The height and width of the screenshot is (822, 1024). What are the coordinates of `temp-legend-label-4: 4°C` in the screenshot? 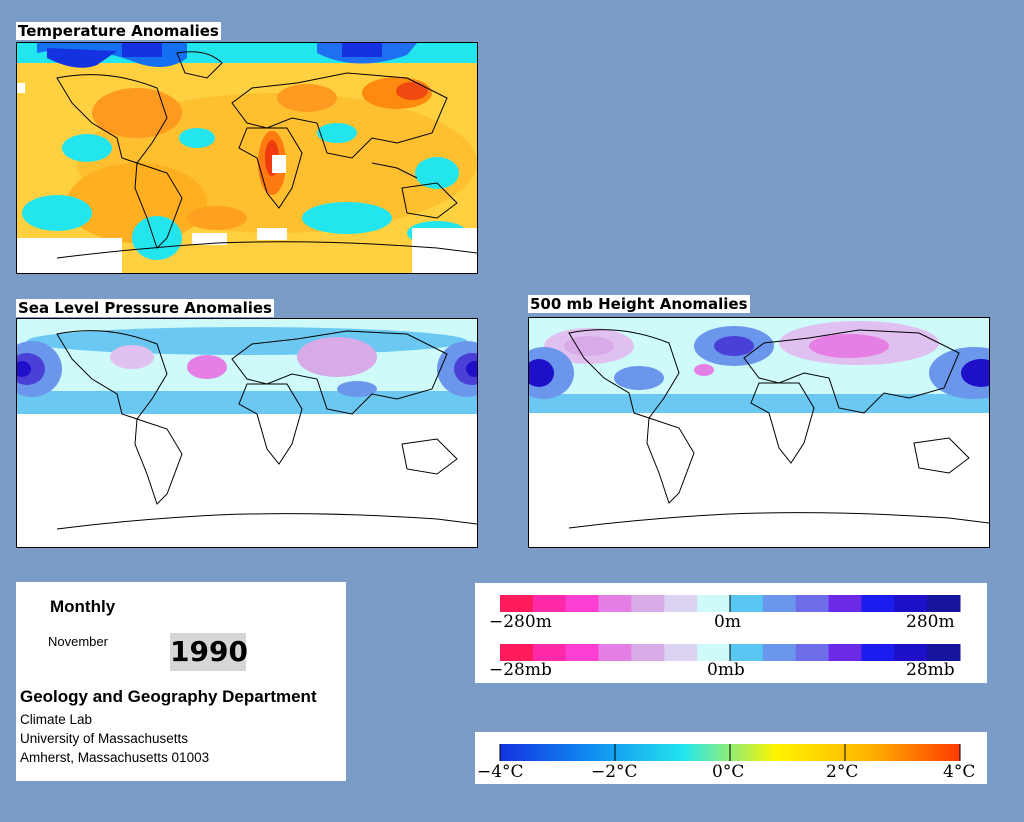 It's located at (959, 772).